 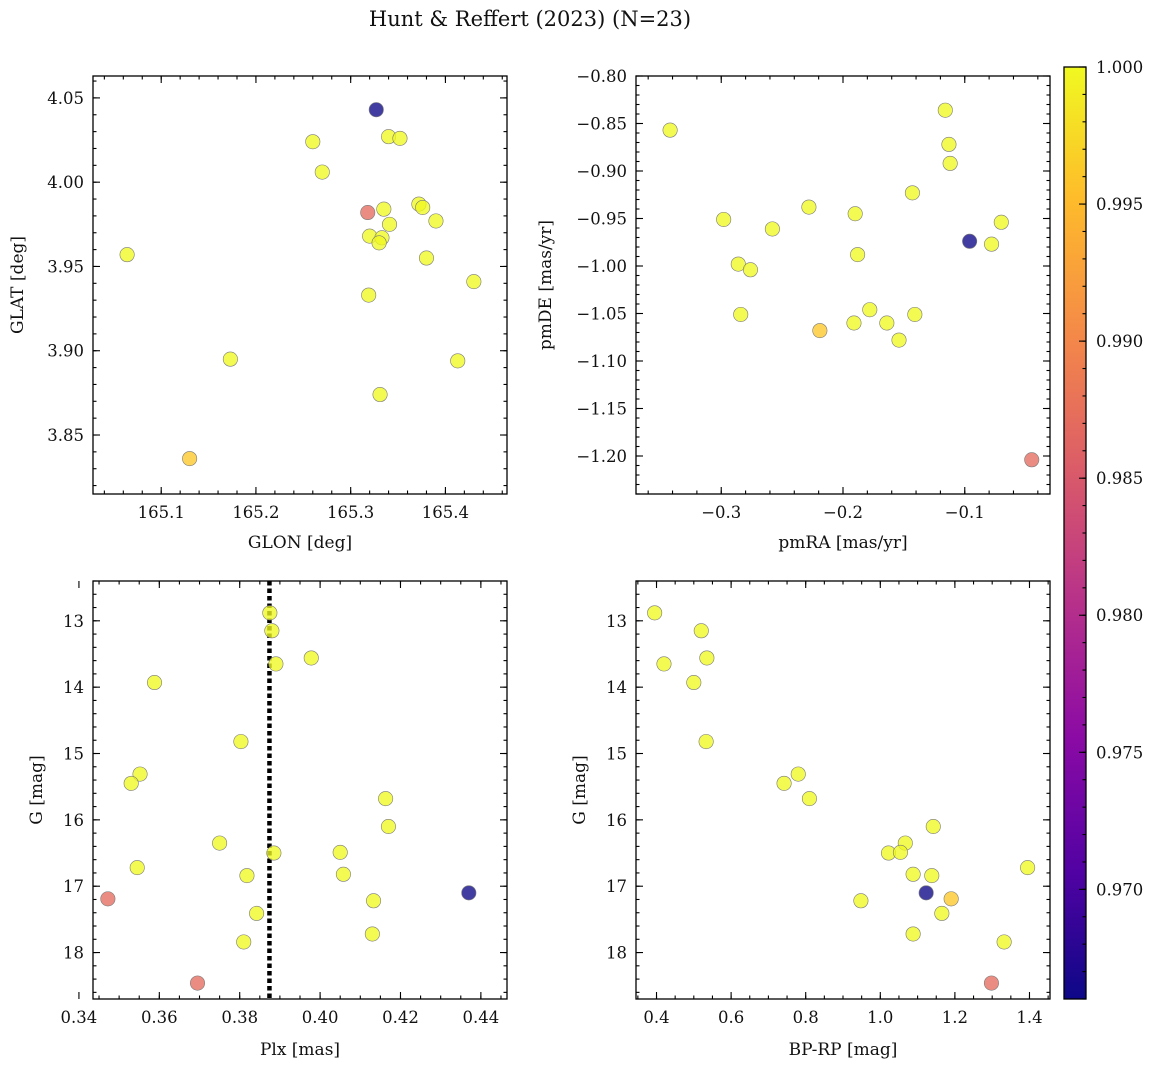 I want to click on plx-g-xlabel: Plx [mas], so click(x=300, y=1050).